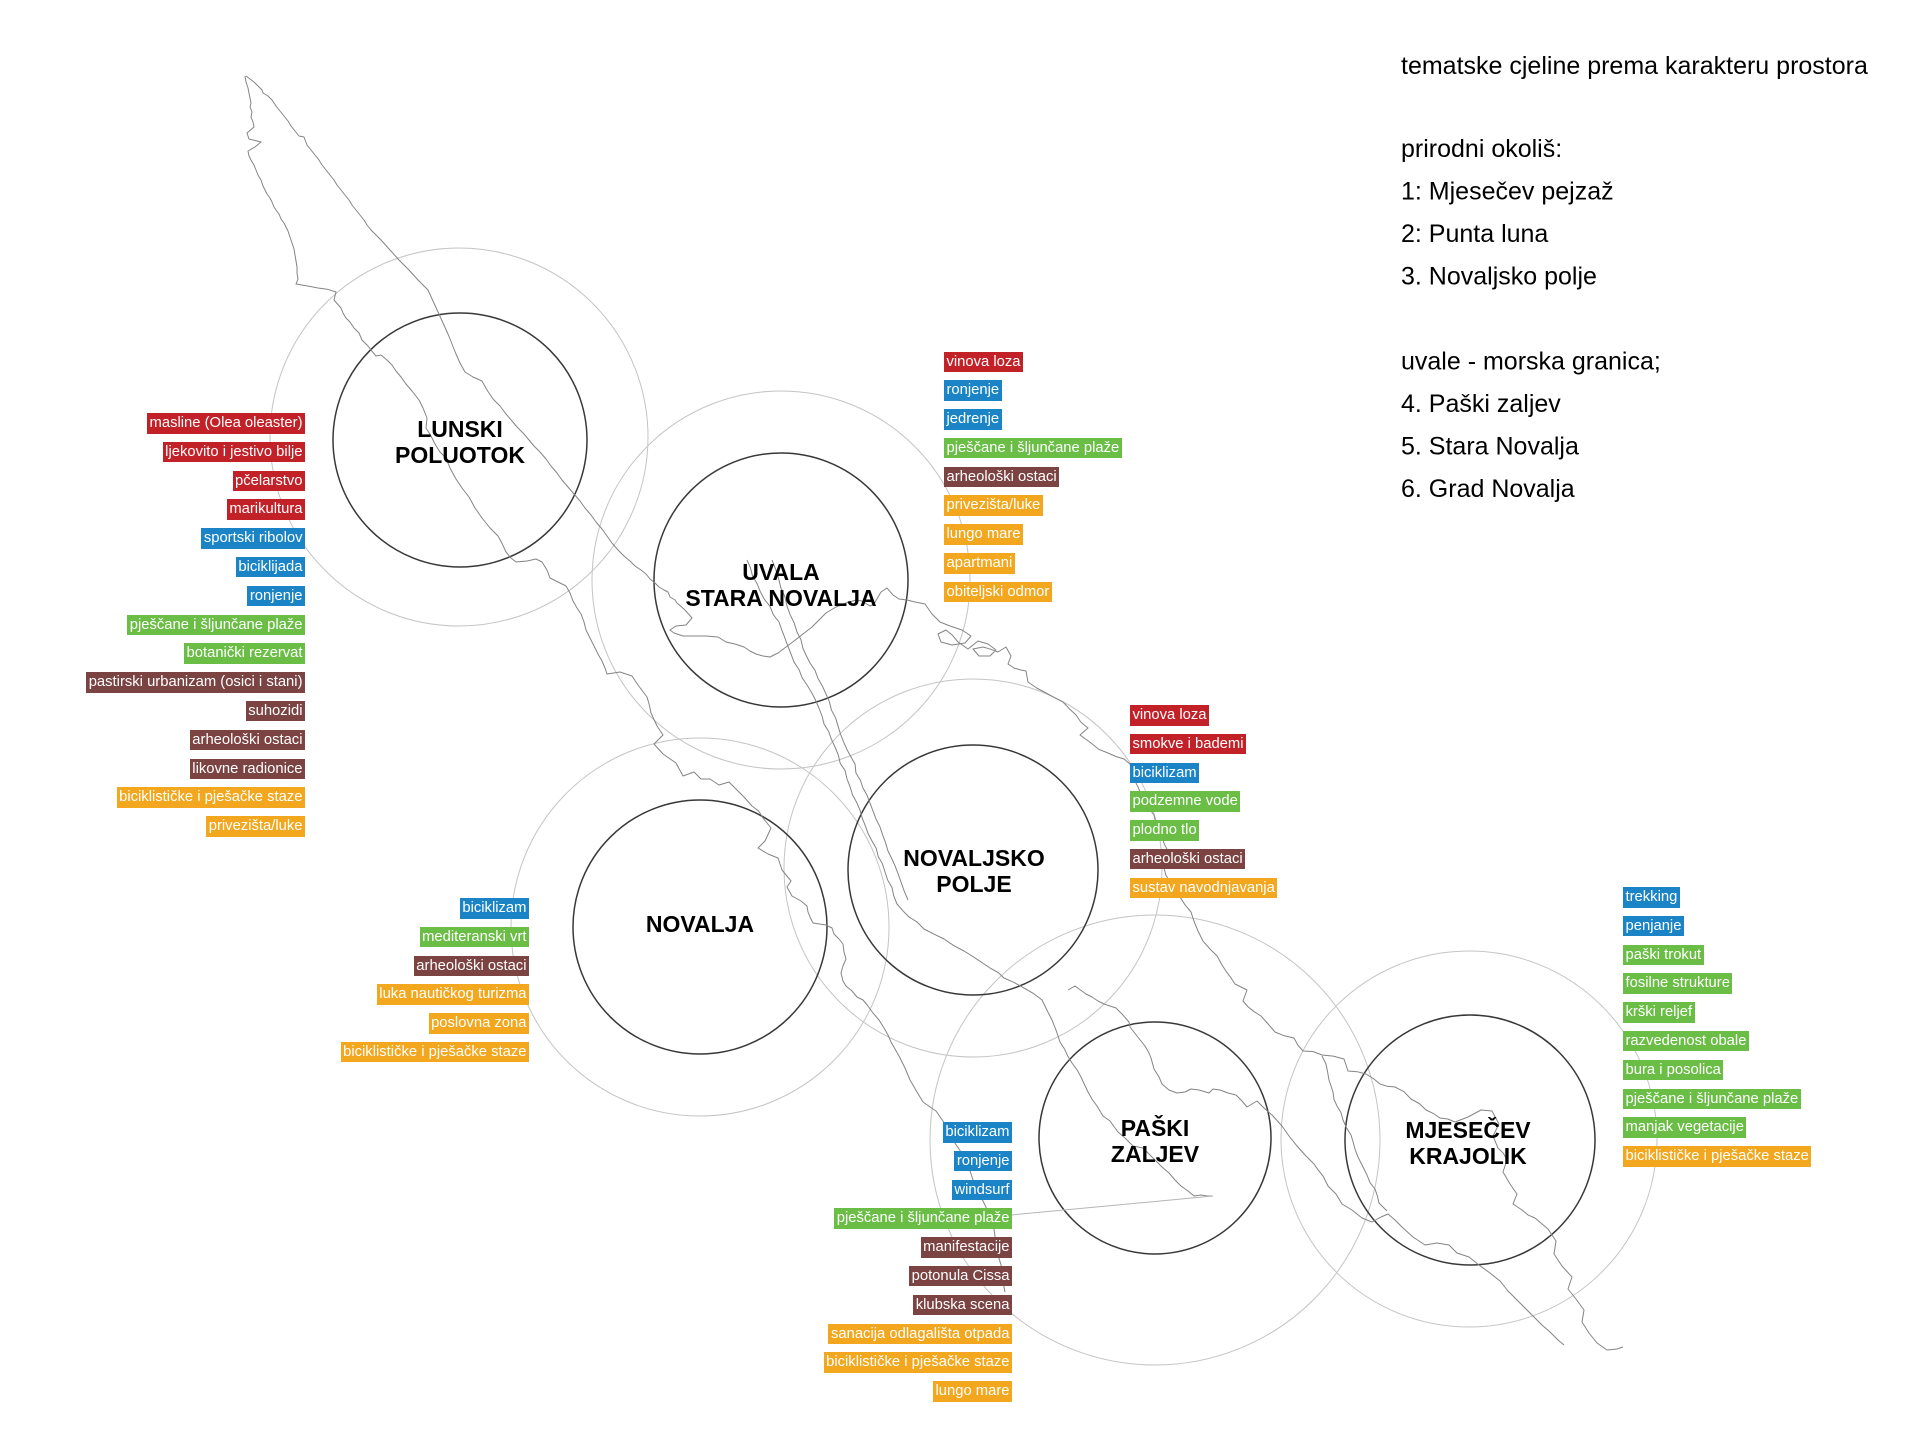 The image size is (1920, 1445). Describe the element at coordinates (781, 572) in the screenshot. I see `svg-text: UVALA` at that location.